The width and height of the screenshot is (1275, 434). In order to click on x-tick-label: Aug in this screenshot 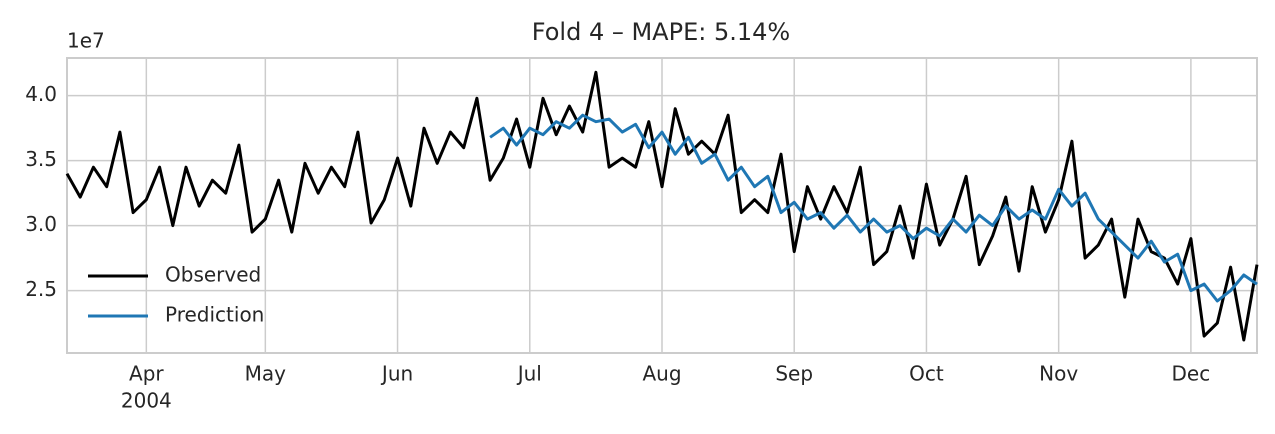, I will do `click(661, 374)`.